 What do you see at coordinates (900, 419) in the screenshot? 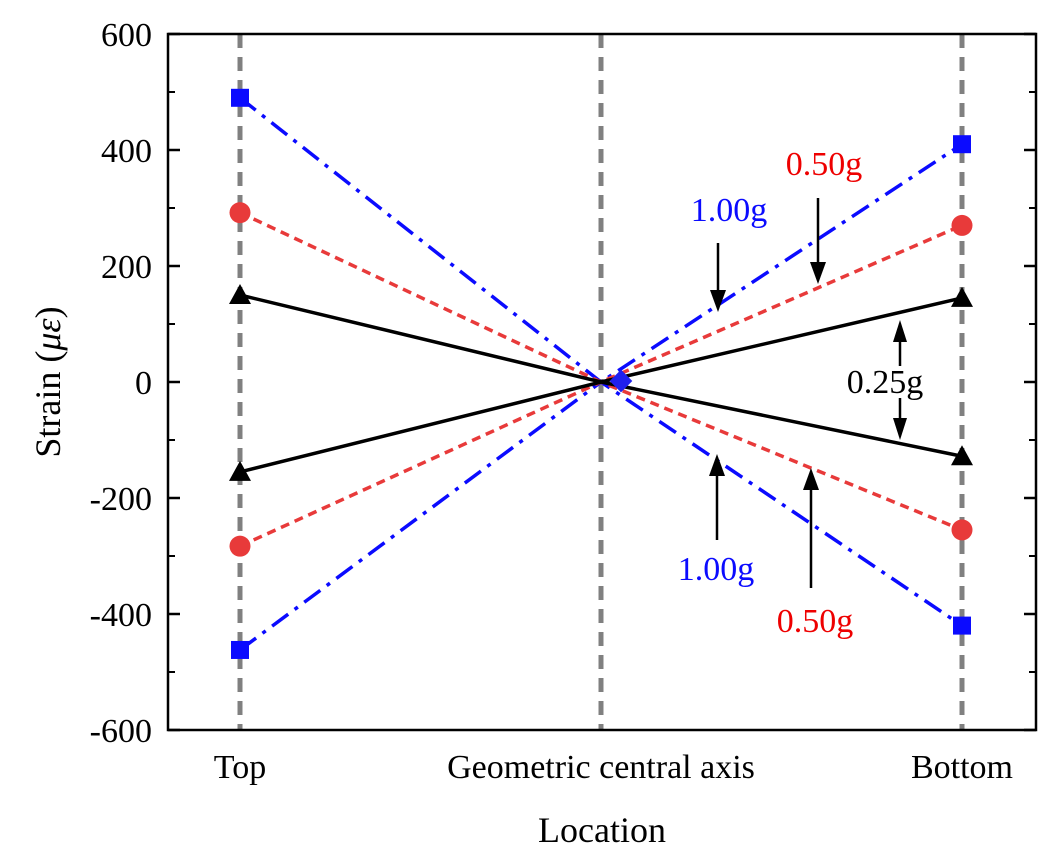
I see `arrow-0-25g-down` at bounding box center [900, 419].